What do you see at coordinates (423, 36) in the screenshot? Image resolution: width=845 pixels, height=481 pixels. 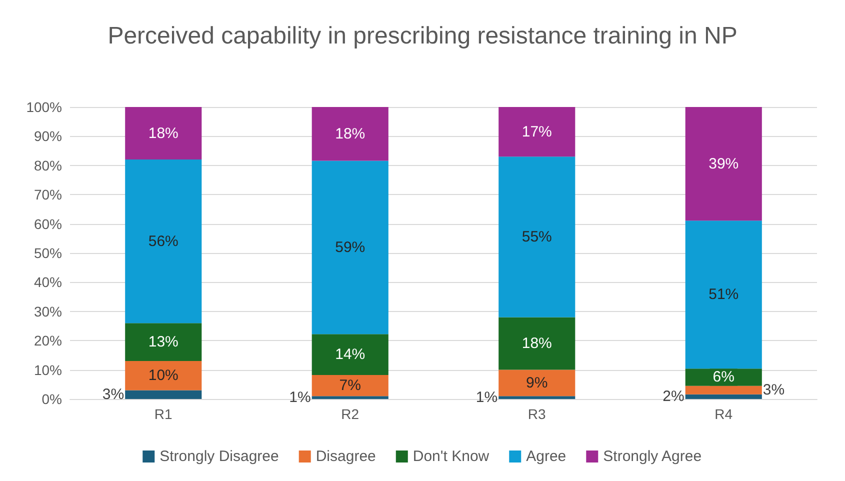 I see `chart-title: Perceived capability in prescribing resistance training in NP` at bounding box center [423, 36].